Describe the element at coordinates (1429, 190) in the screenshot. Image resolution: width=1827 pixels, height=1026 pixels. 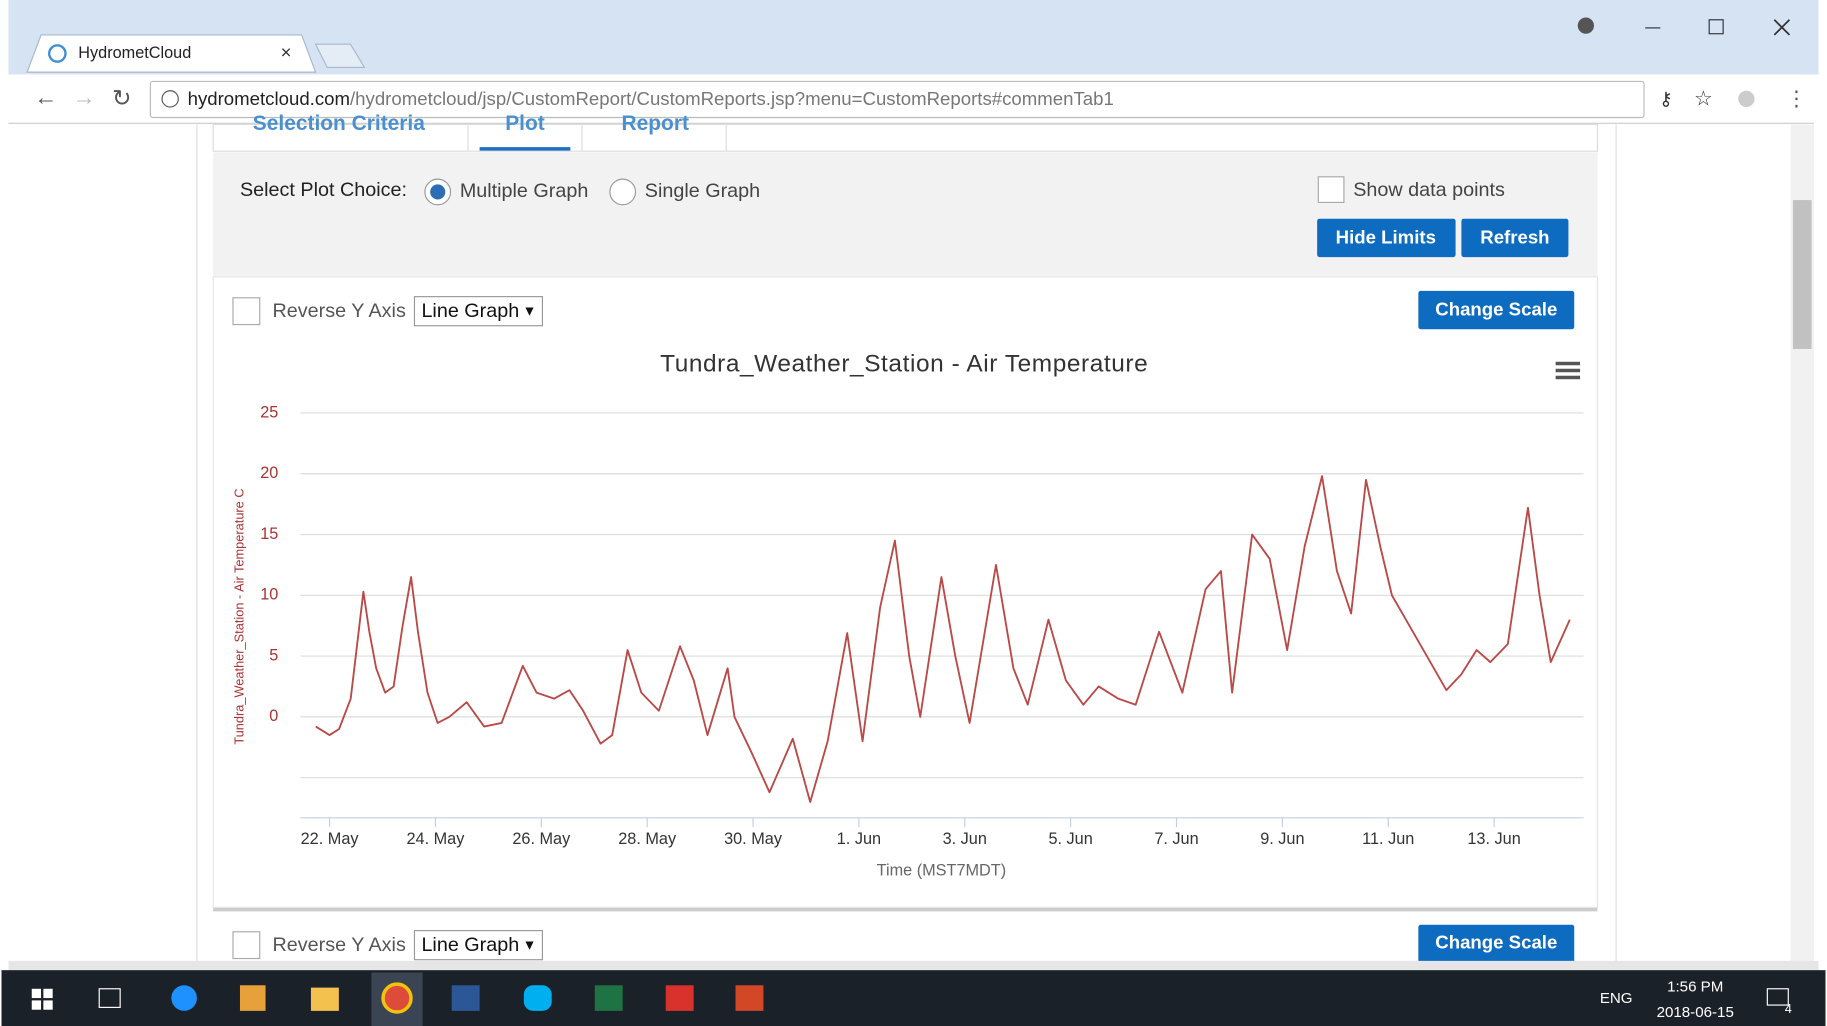
I see `checkbox-label: Show data points` at that location.